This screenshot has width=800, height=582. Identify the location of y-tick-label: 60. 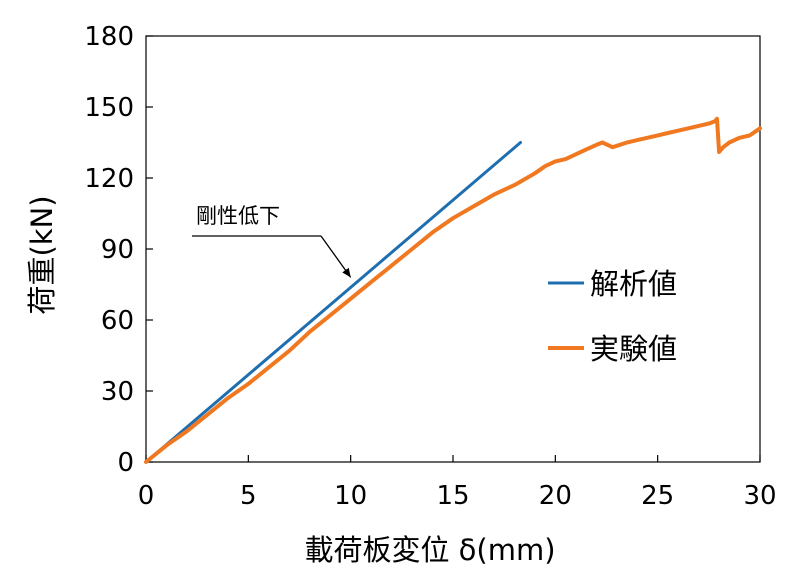
(117, 321).